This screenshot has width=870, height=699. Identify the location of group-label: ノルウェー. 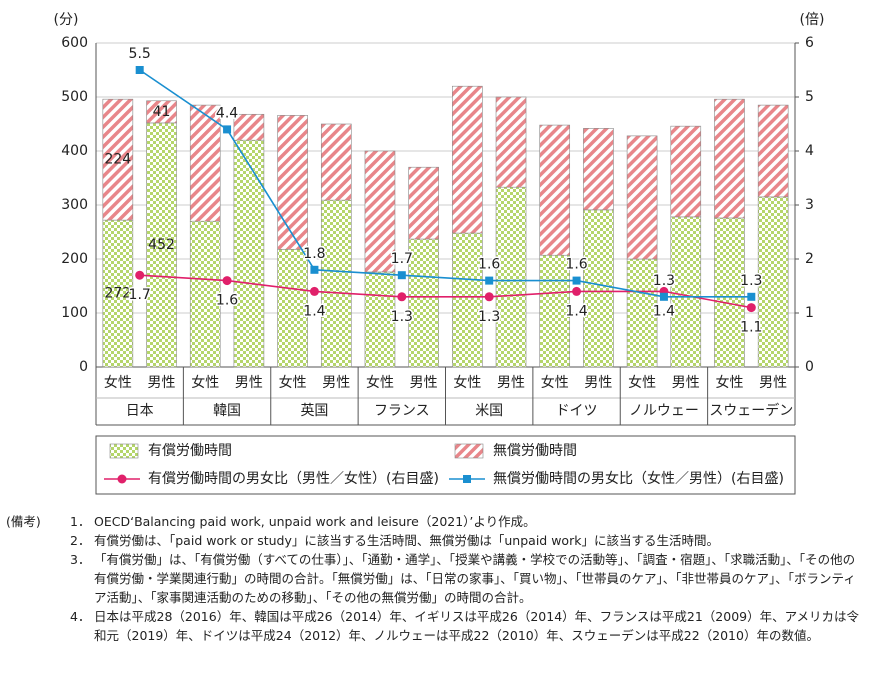
(664, 411).